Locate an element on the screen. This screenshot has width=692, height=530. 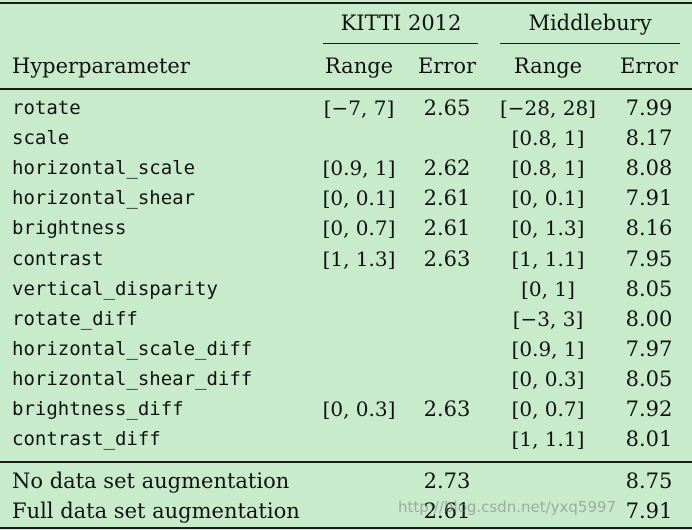
hyperparameter-name: horizontal_shear_diff is located at coordinates (132, 378).